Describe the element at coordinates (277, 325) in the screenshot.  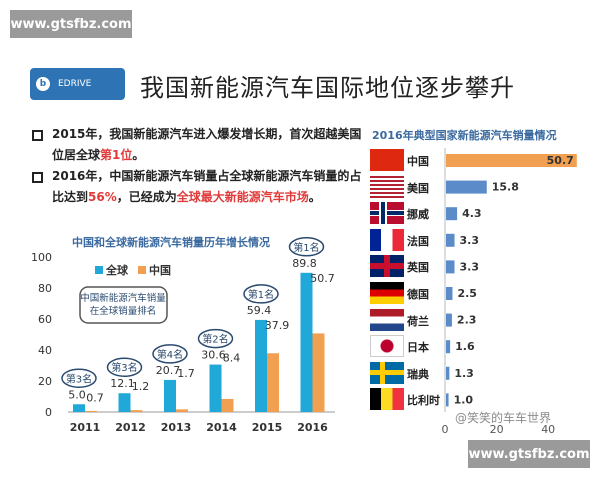
I see `data-label-china: 37.9` at that location.